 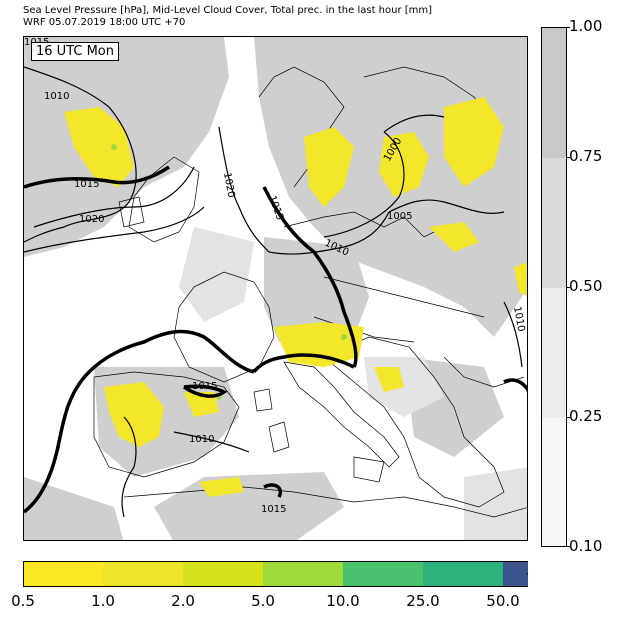 I want to click on cloud-tick-label: 0.50, so click(x=586, y=286).